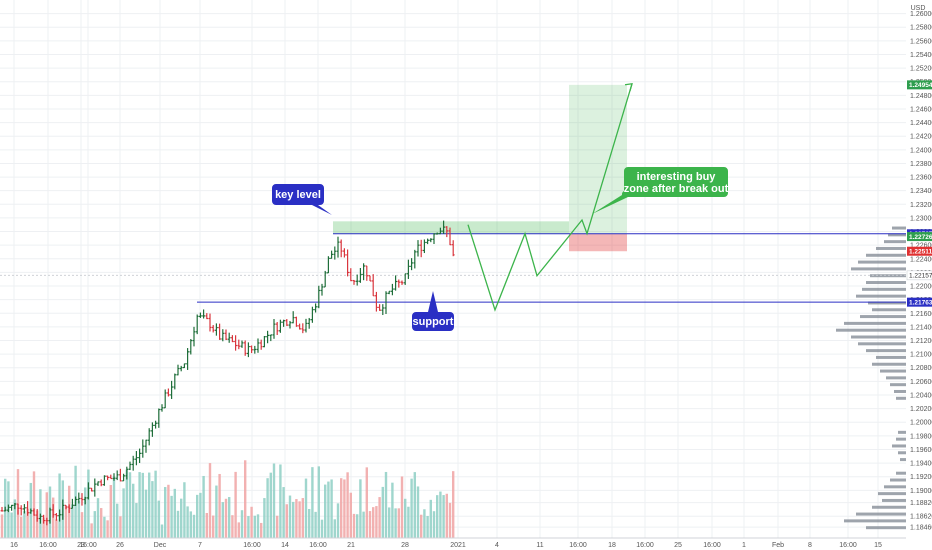 This screenshot has height=550, width=932. What do you see at coordinates (921, 450) in the screenshot?
I see `y-tick-label: 1.19600` at bounding box center [921, 450].